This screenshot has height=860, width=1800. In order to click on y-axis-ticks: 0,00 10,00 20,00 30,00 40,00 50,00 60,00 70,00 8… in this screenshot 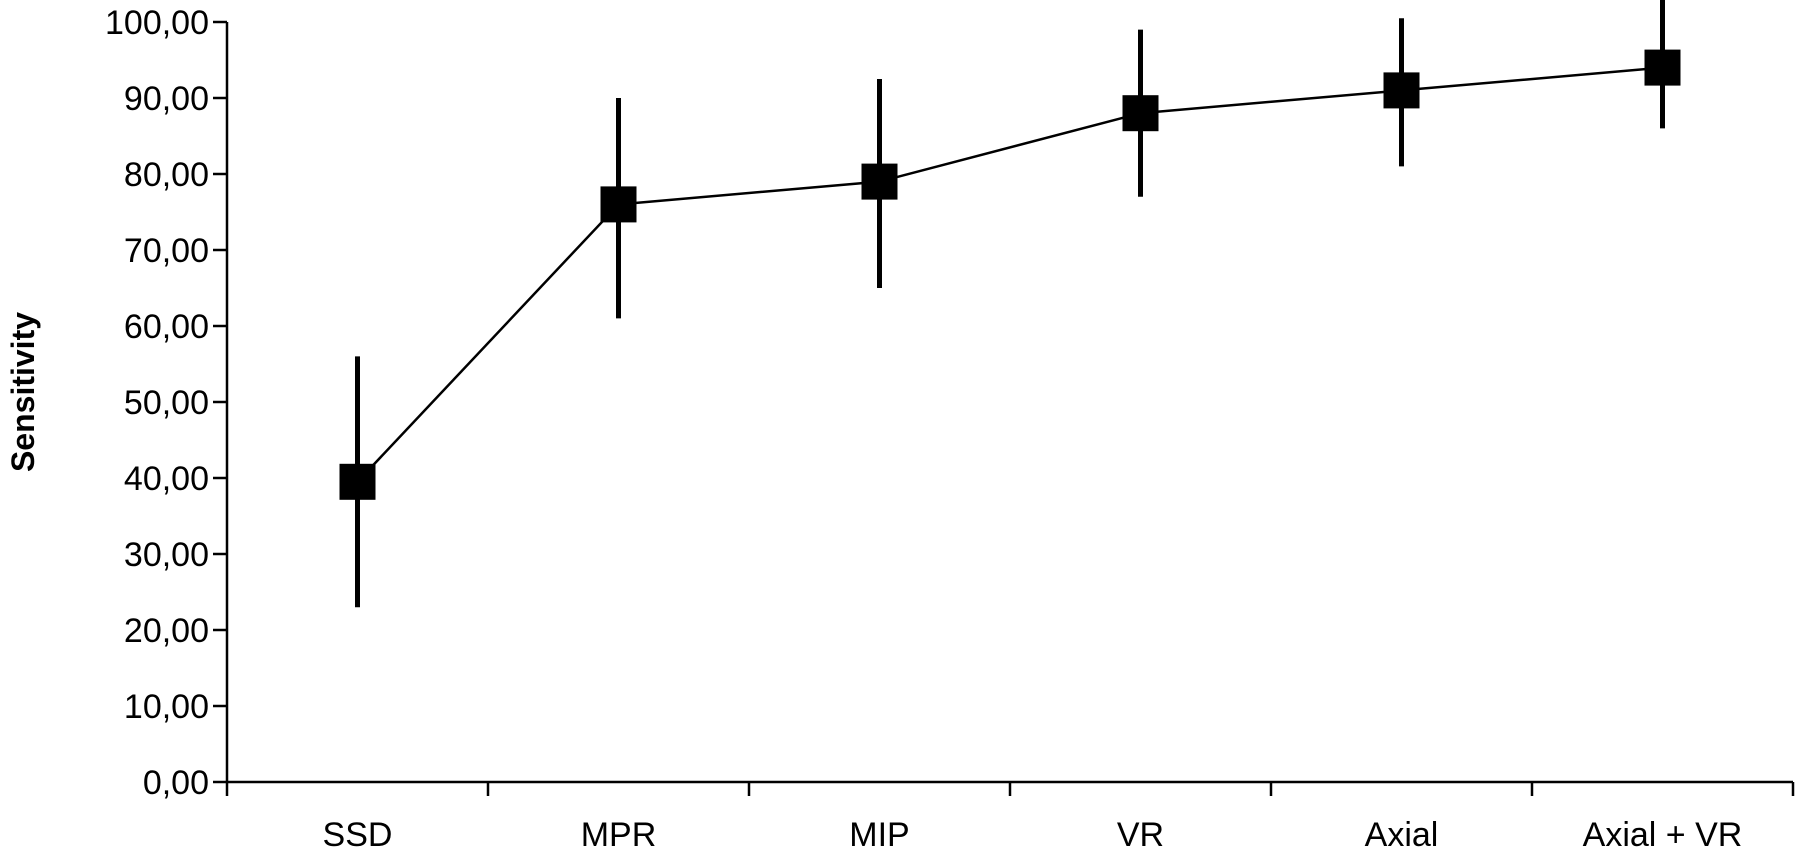, I will do `click(166, 403)`.